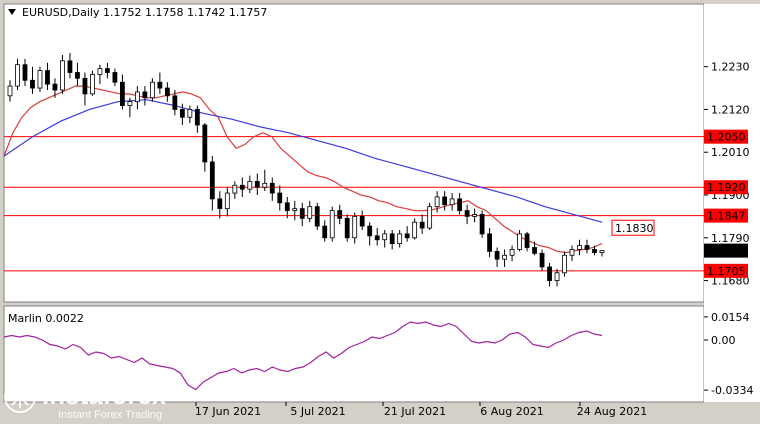 Image resolution: width=760 pixels, height=424 pixels. I want to click on instaforex-logo-icon, so click(20, 397).